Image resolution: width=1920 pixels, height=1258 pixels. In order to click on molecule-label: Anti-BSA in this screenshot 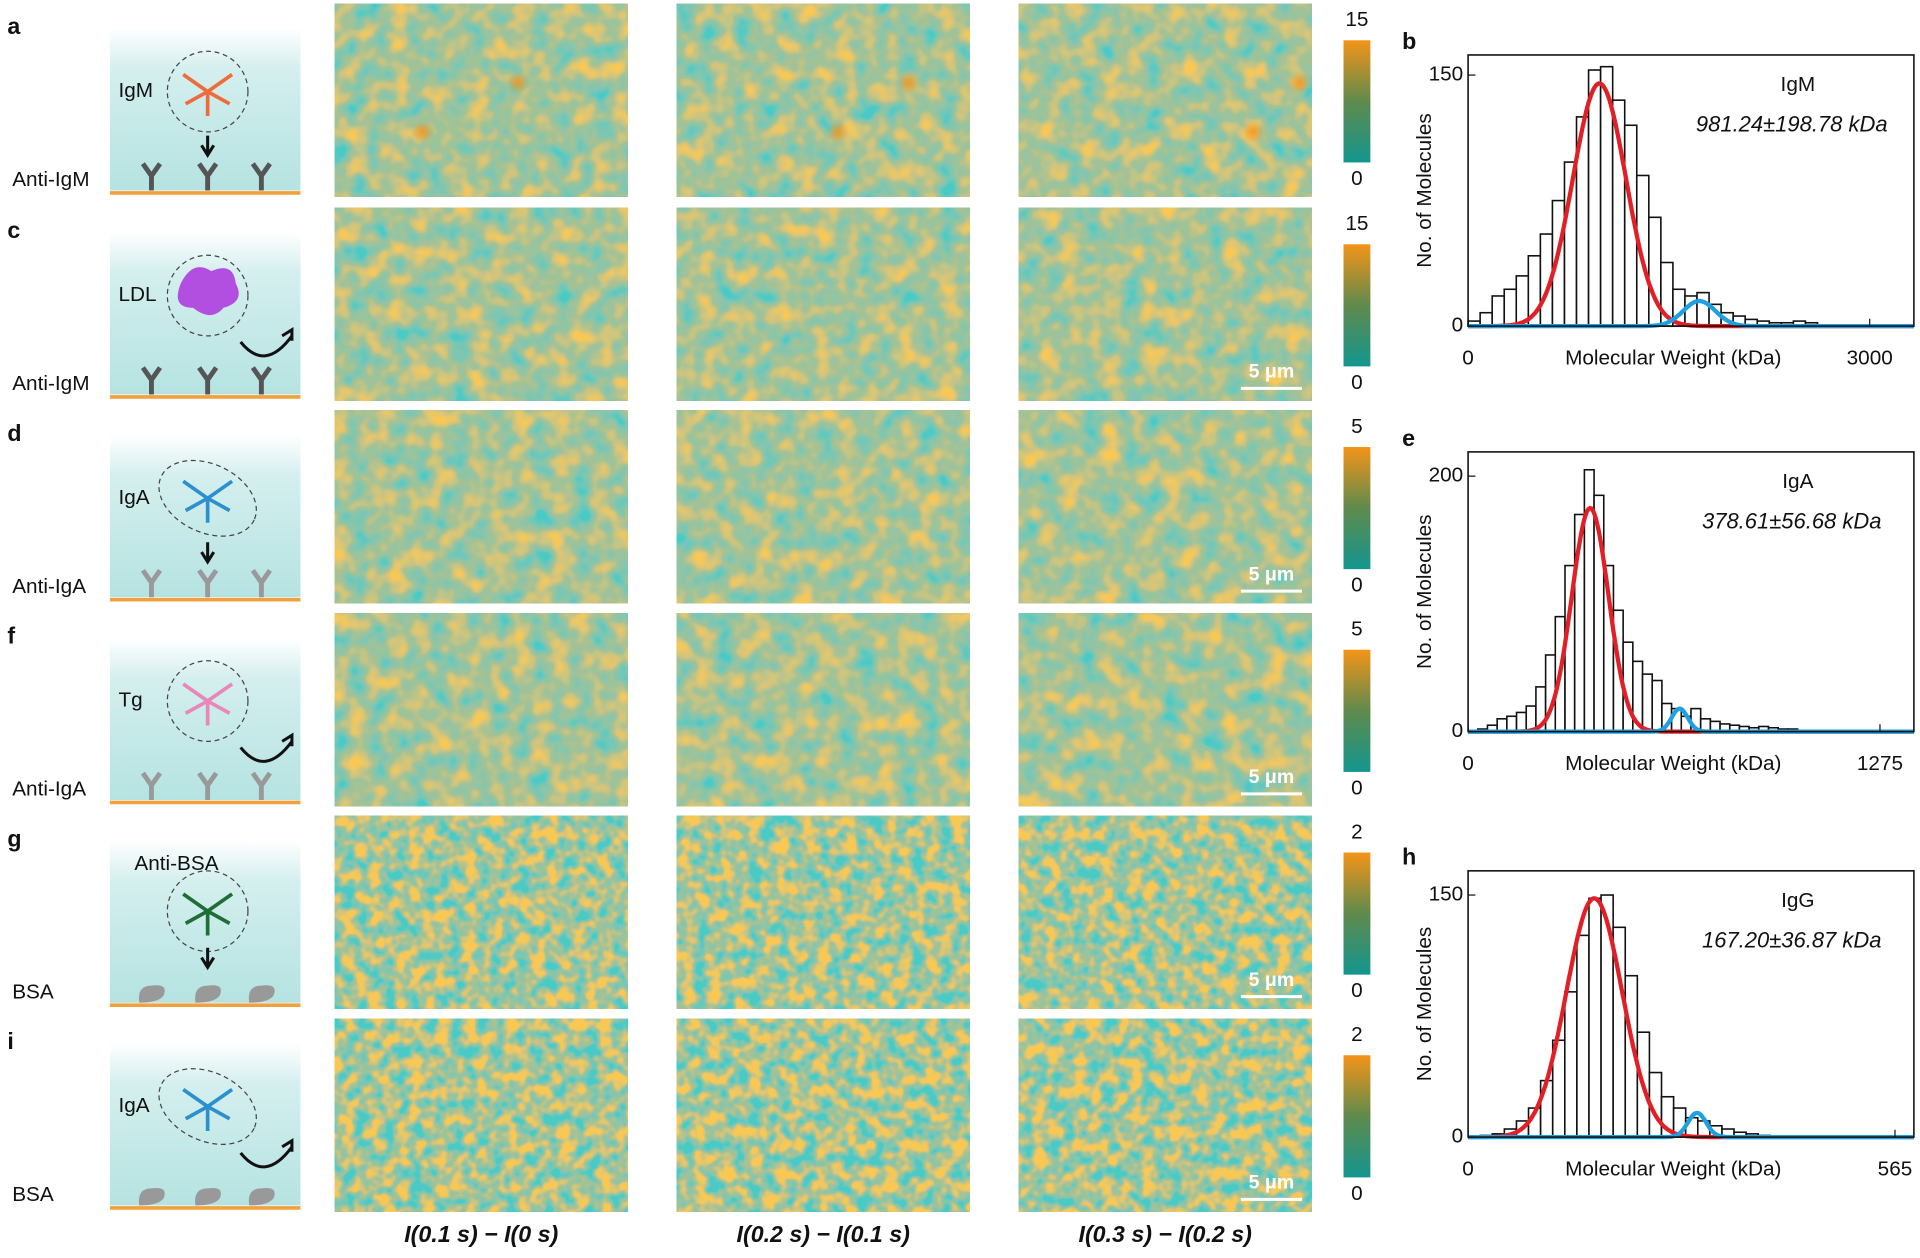, I will do `click(176, 863)`.